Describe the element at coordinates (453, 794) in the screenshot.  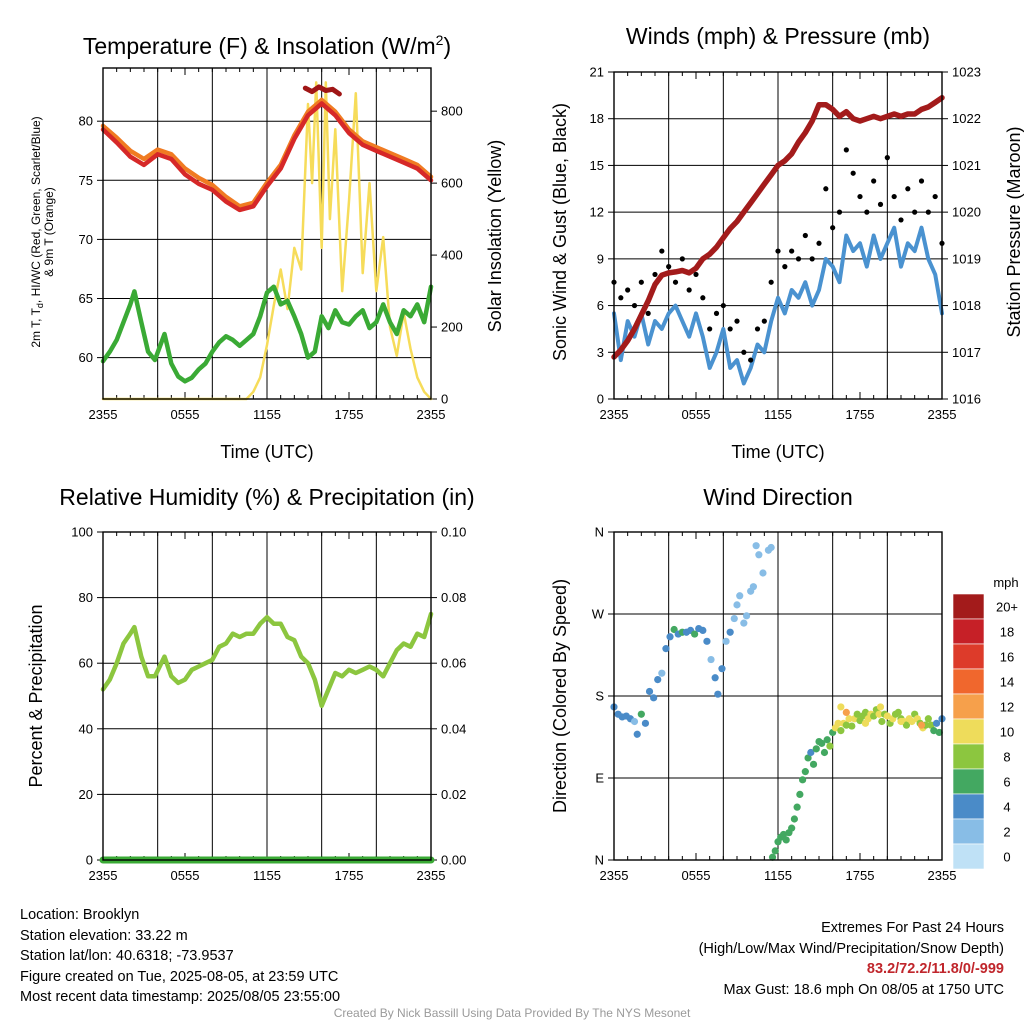
I see `rh-ytick-right-label: 0.02` at that location.